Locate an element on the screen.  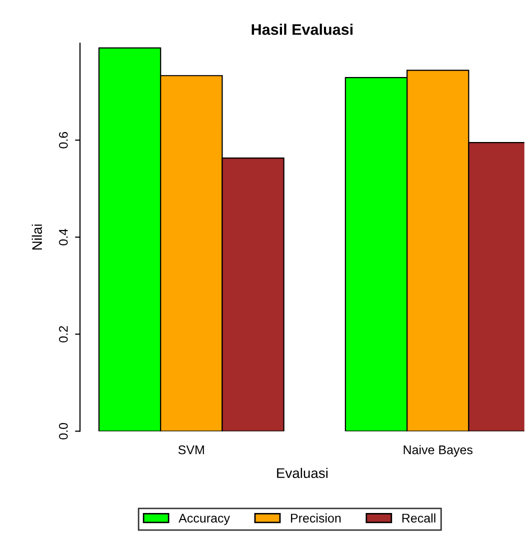
y-tick-label: 0.2 is located at coordinates (63, 334).